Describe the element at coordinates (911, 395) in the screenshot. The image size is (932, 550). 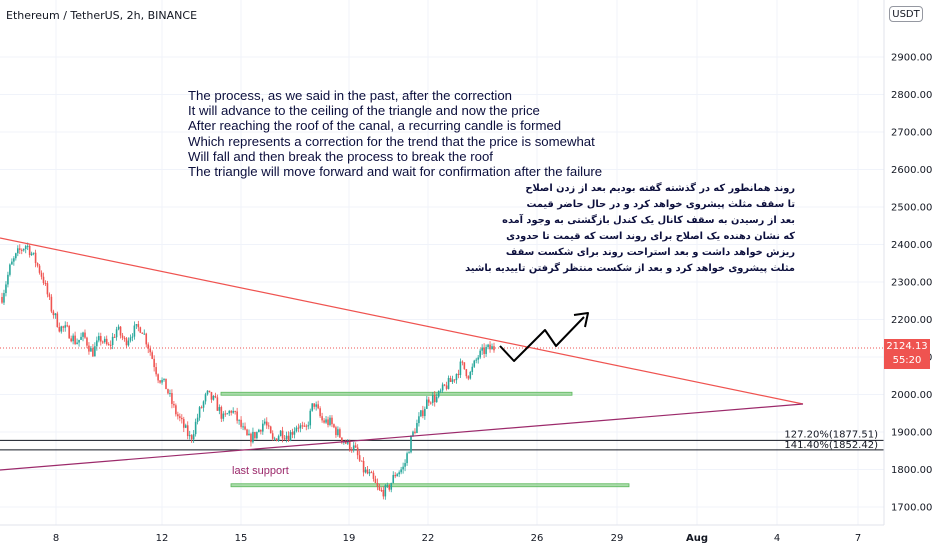
I see `y-tick-label: 2000.00` at that location.